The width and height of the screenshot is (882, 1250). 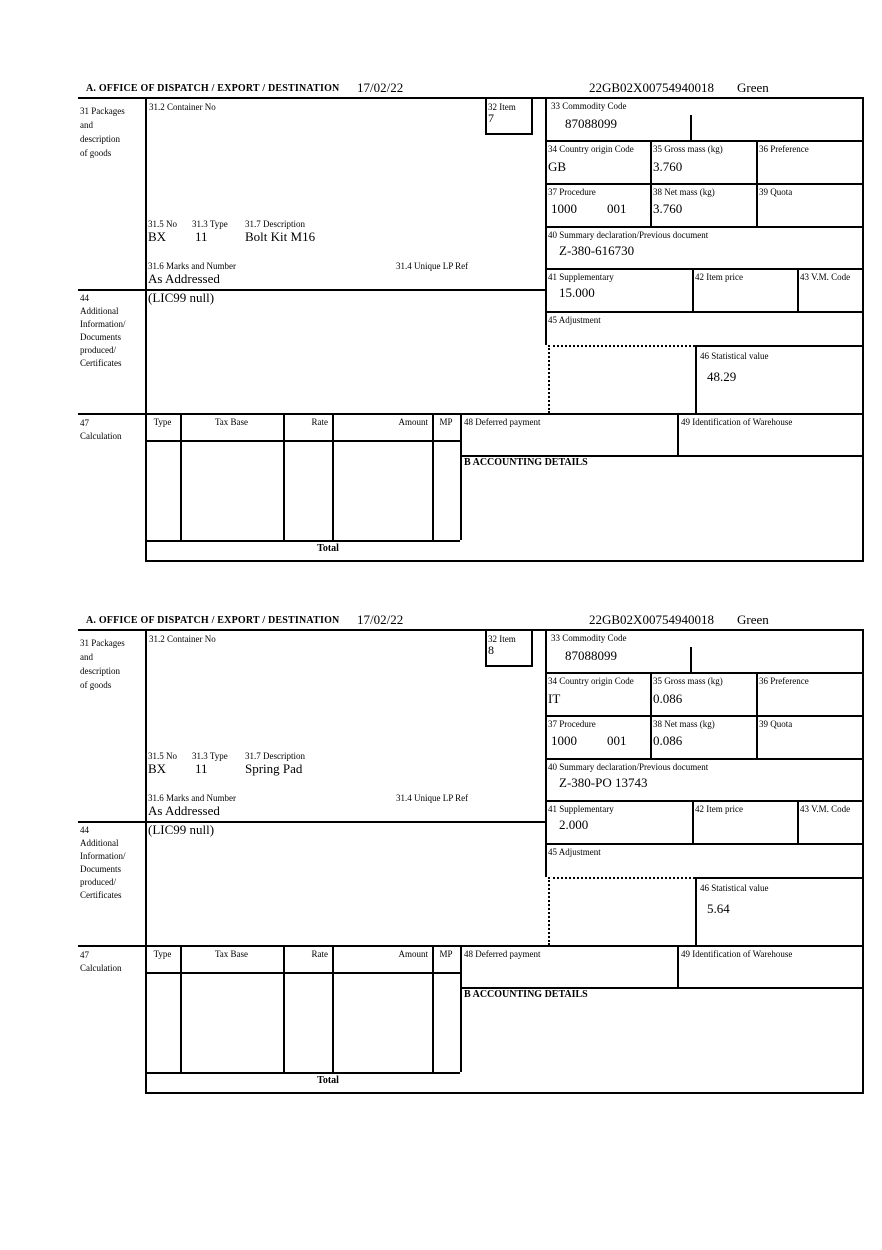 I want to click on box47-label-line: Calculation, so click(x=101, y=436).